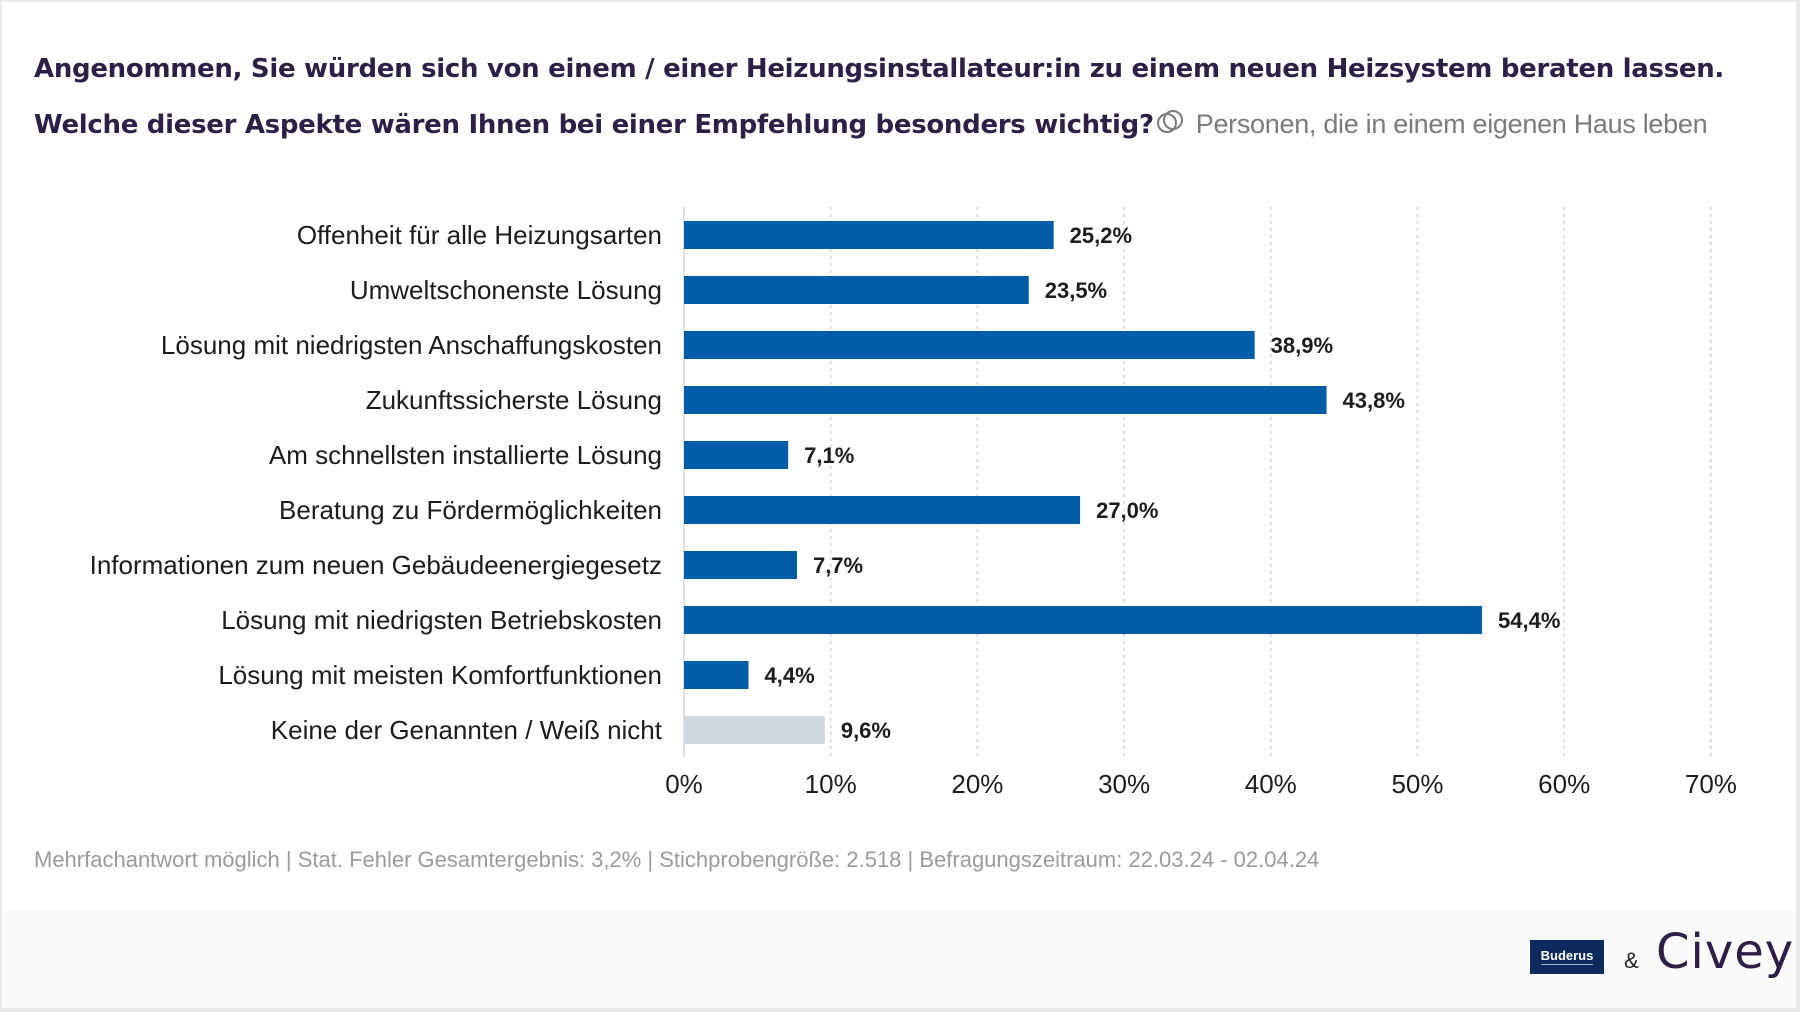 The width and height of the screenshot is (1800, 1012). I want to click on category-label: Am schnellsten installierte Lösung, so click(465, 455).